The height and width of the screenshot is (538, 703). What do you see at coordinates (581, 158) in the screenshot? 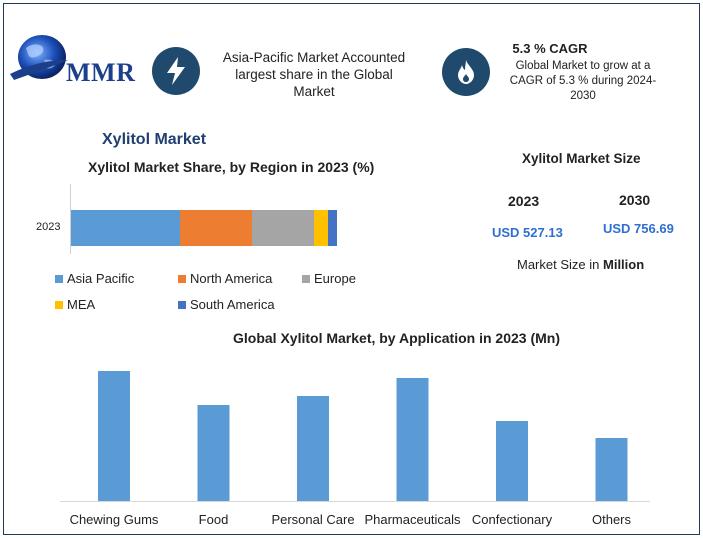
I see `market-size-title: Xylitol Market Size` at bounding box center [581, 158].